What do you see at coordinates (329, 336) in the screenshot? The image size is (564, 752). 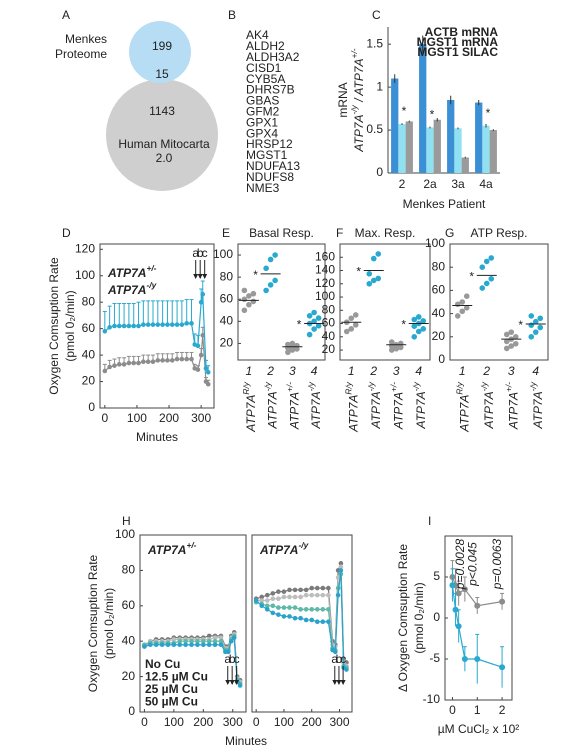 I see `y-tick-label: 40` at bounding box center [329, 336].